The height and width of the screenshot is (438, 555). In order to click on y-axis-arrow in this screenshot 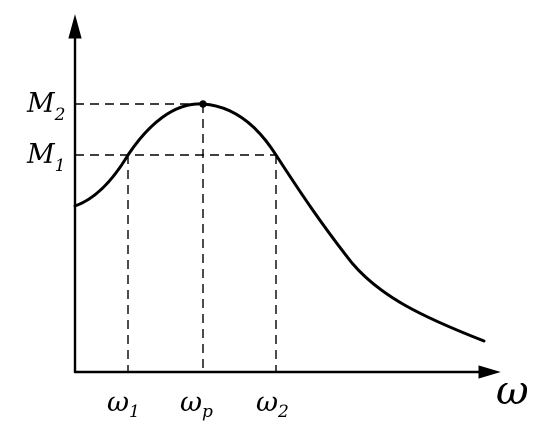, I will do `click(75, 26)`.